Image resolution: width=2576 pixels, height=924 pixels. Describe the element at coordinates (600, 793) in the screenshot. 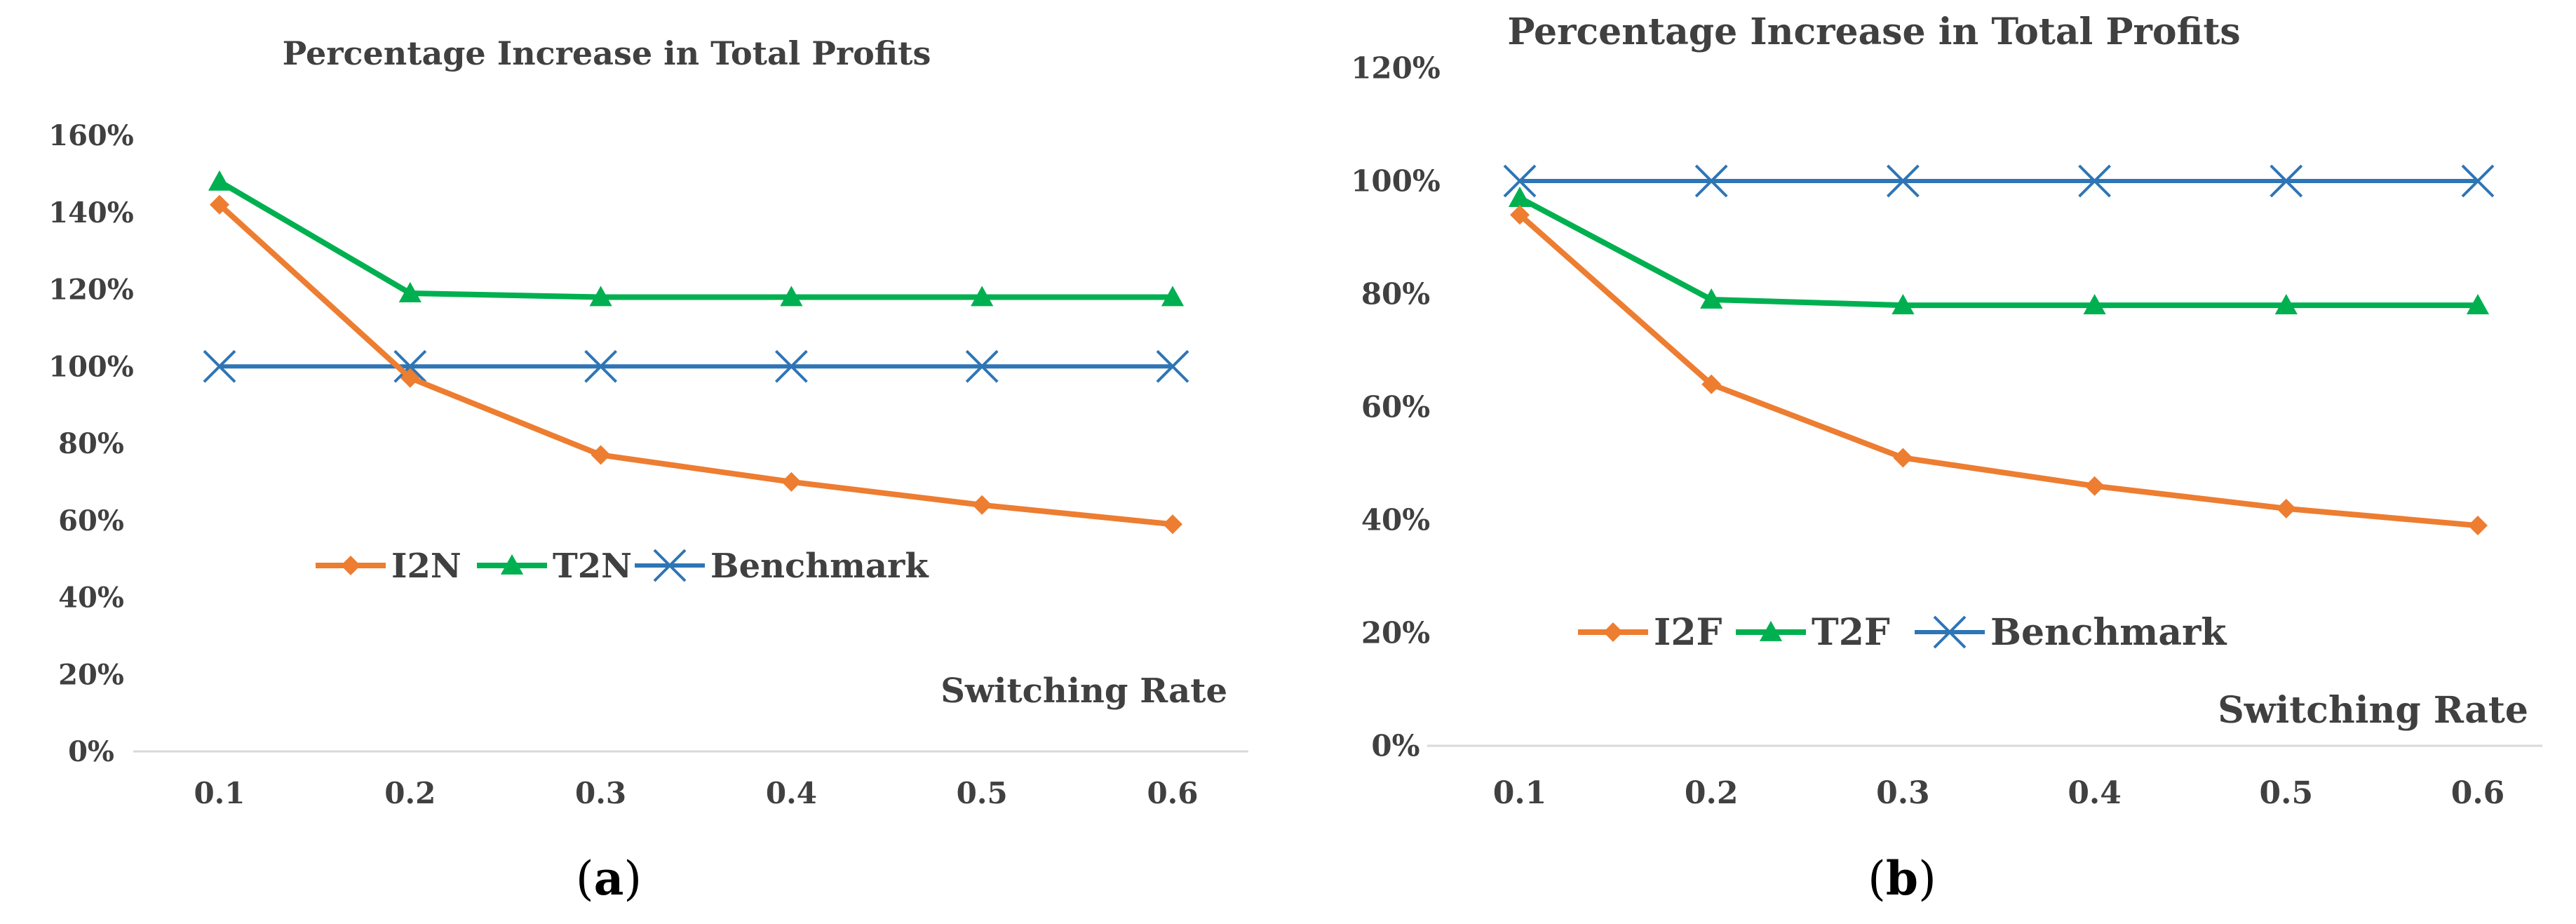

I see `panel-a-x-tick-label: 0.3` at that location.